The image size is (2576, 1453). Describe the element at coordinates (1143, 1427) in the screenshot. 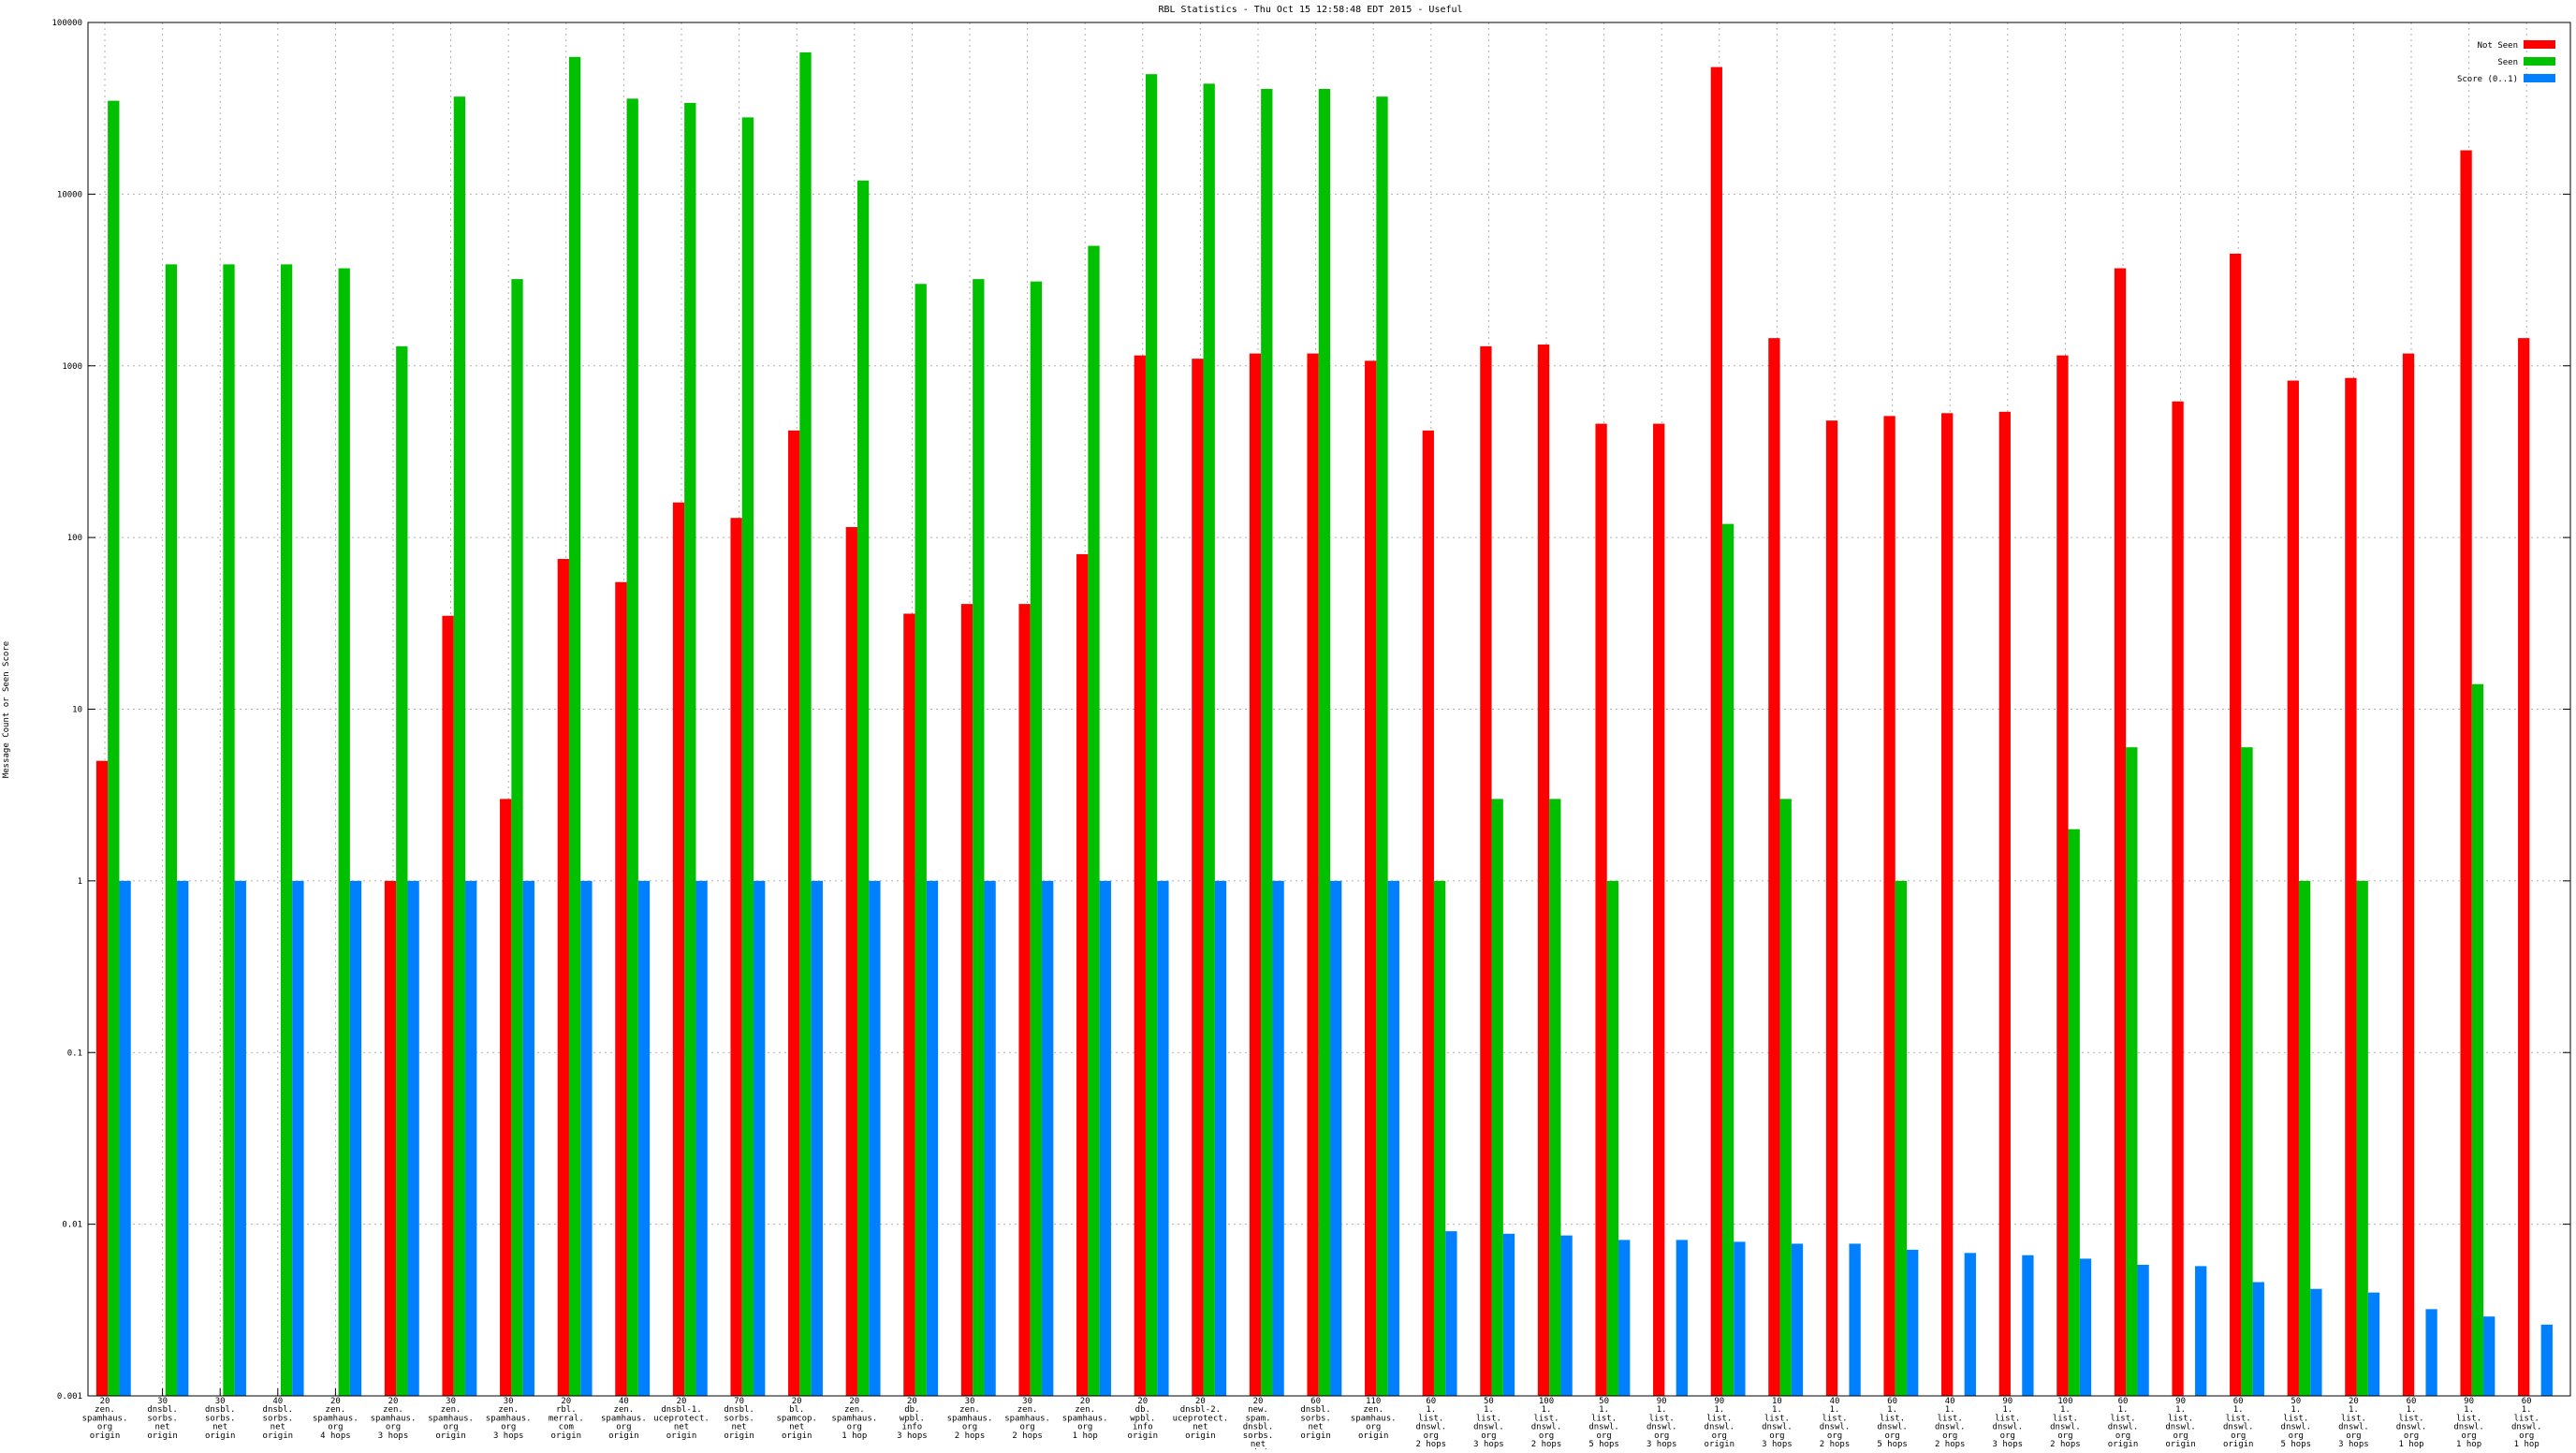

I see `x-tick-label-line: info` at that location.